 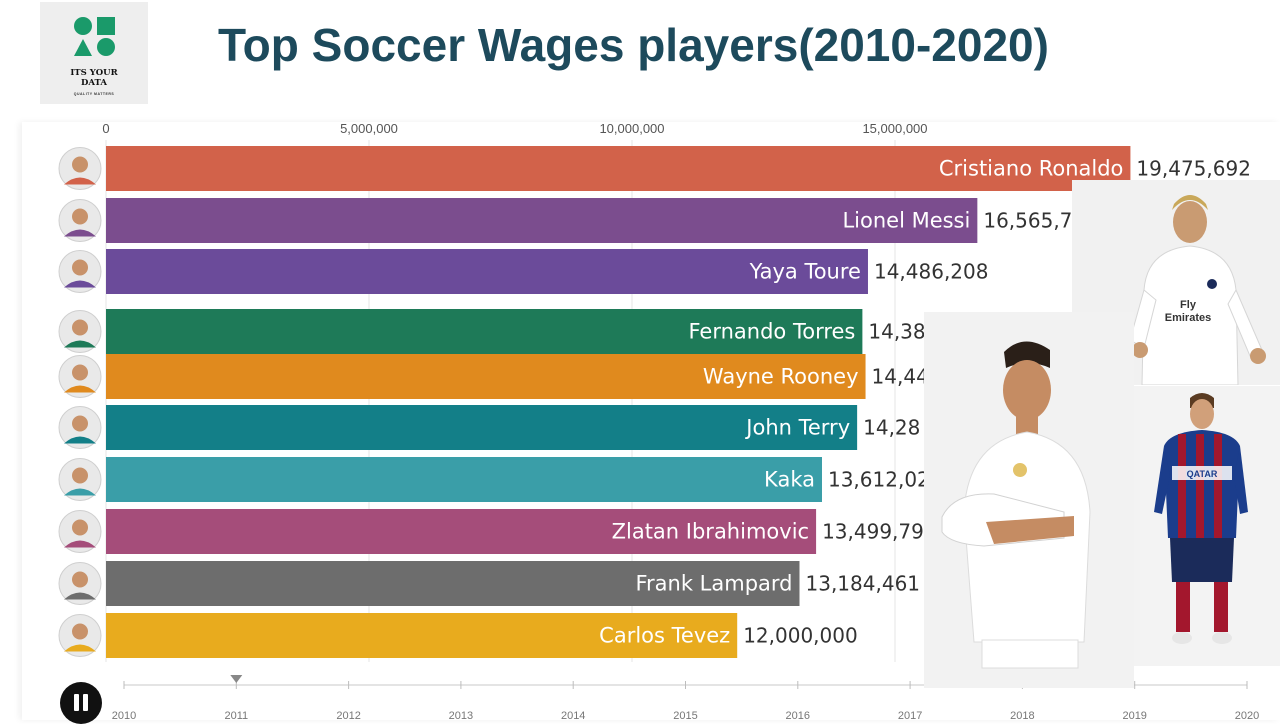 I want to click on value-label: 16,565,7, so click(x=1027, y=221).